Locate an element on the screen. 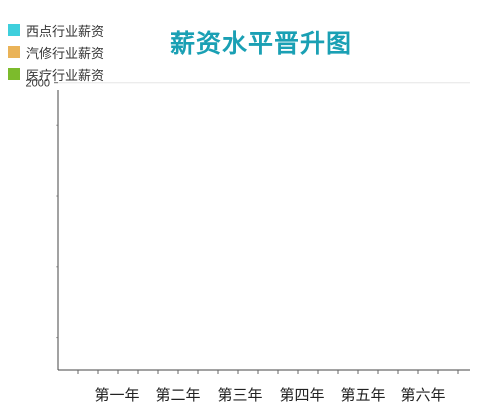 The height and width of the screenshot is (413, 502). y-tick-label: 2000 is located at coordinates (38, 84).